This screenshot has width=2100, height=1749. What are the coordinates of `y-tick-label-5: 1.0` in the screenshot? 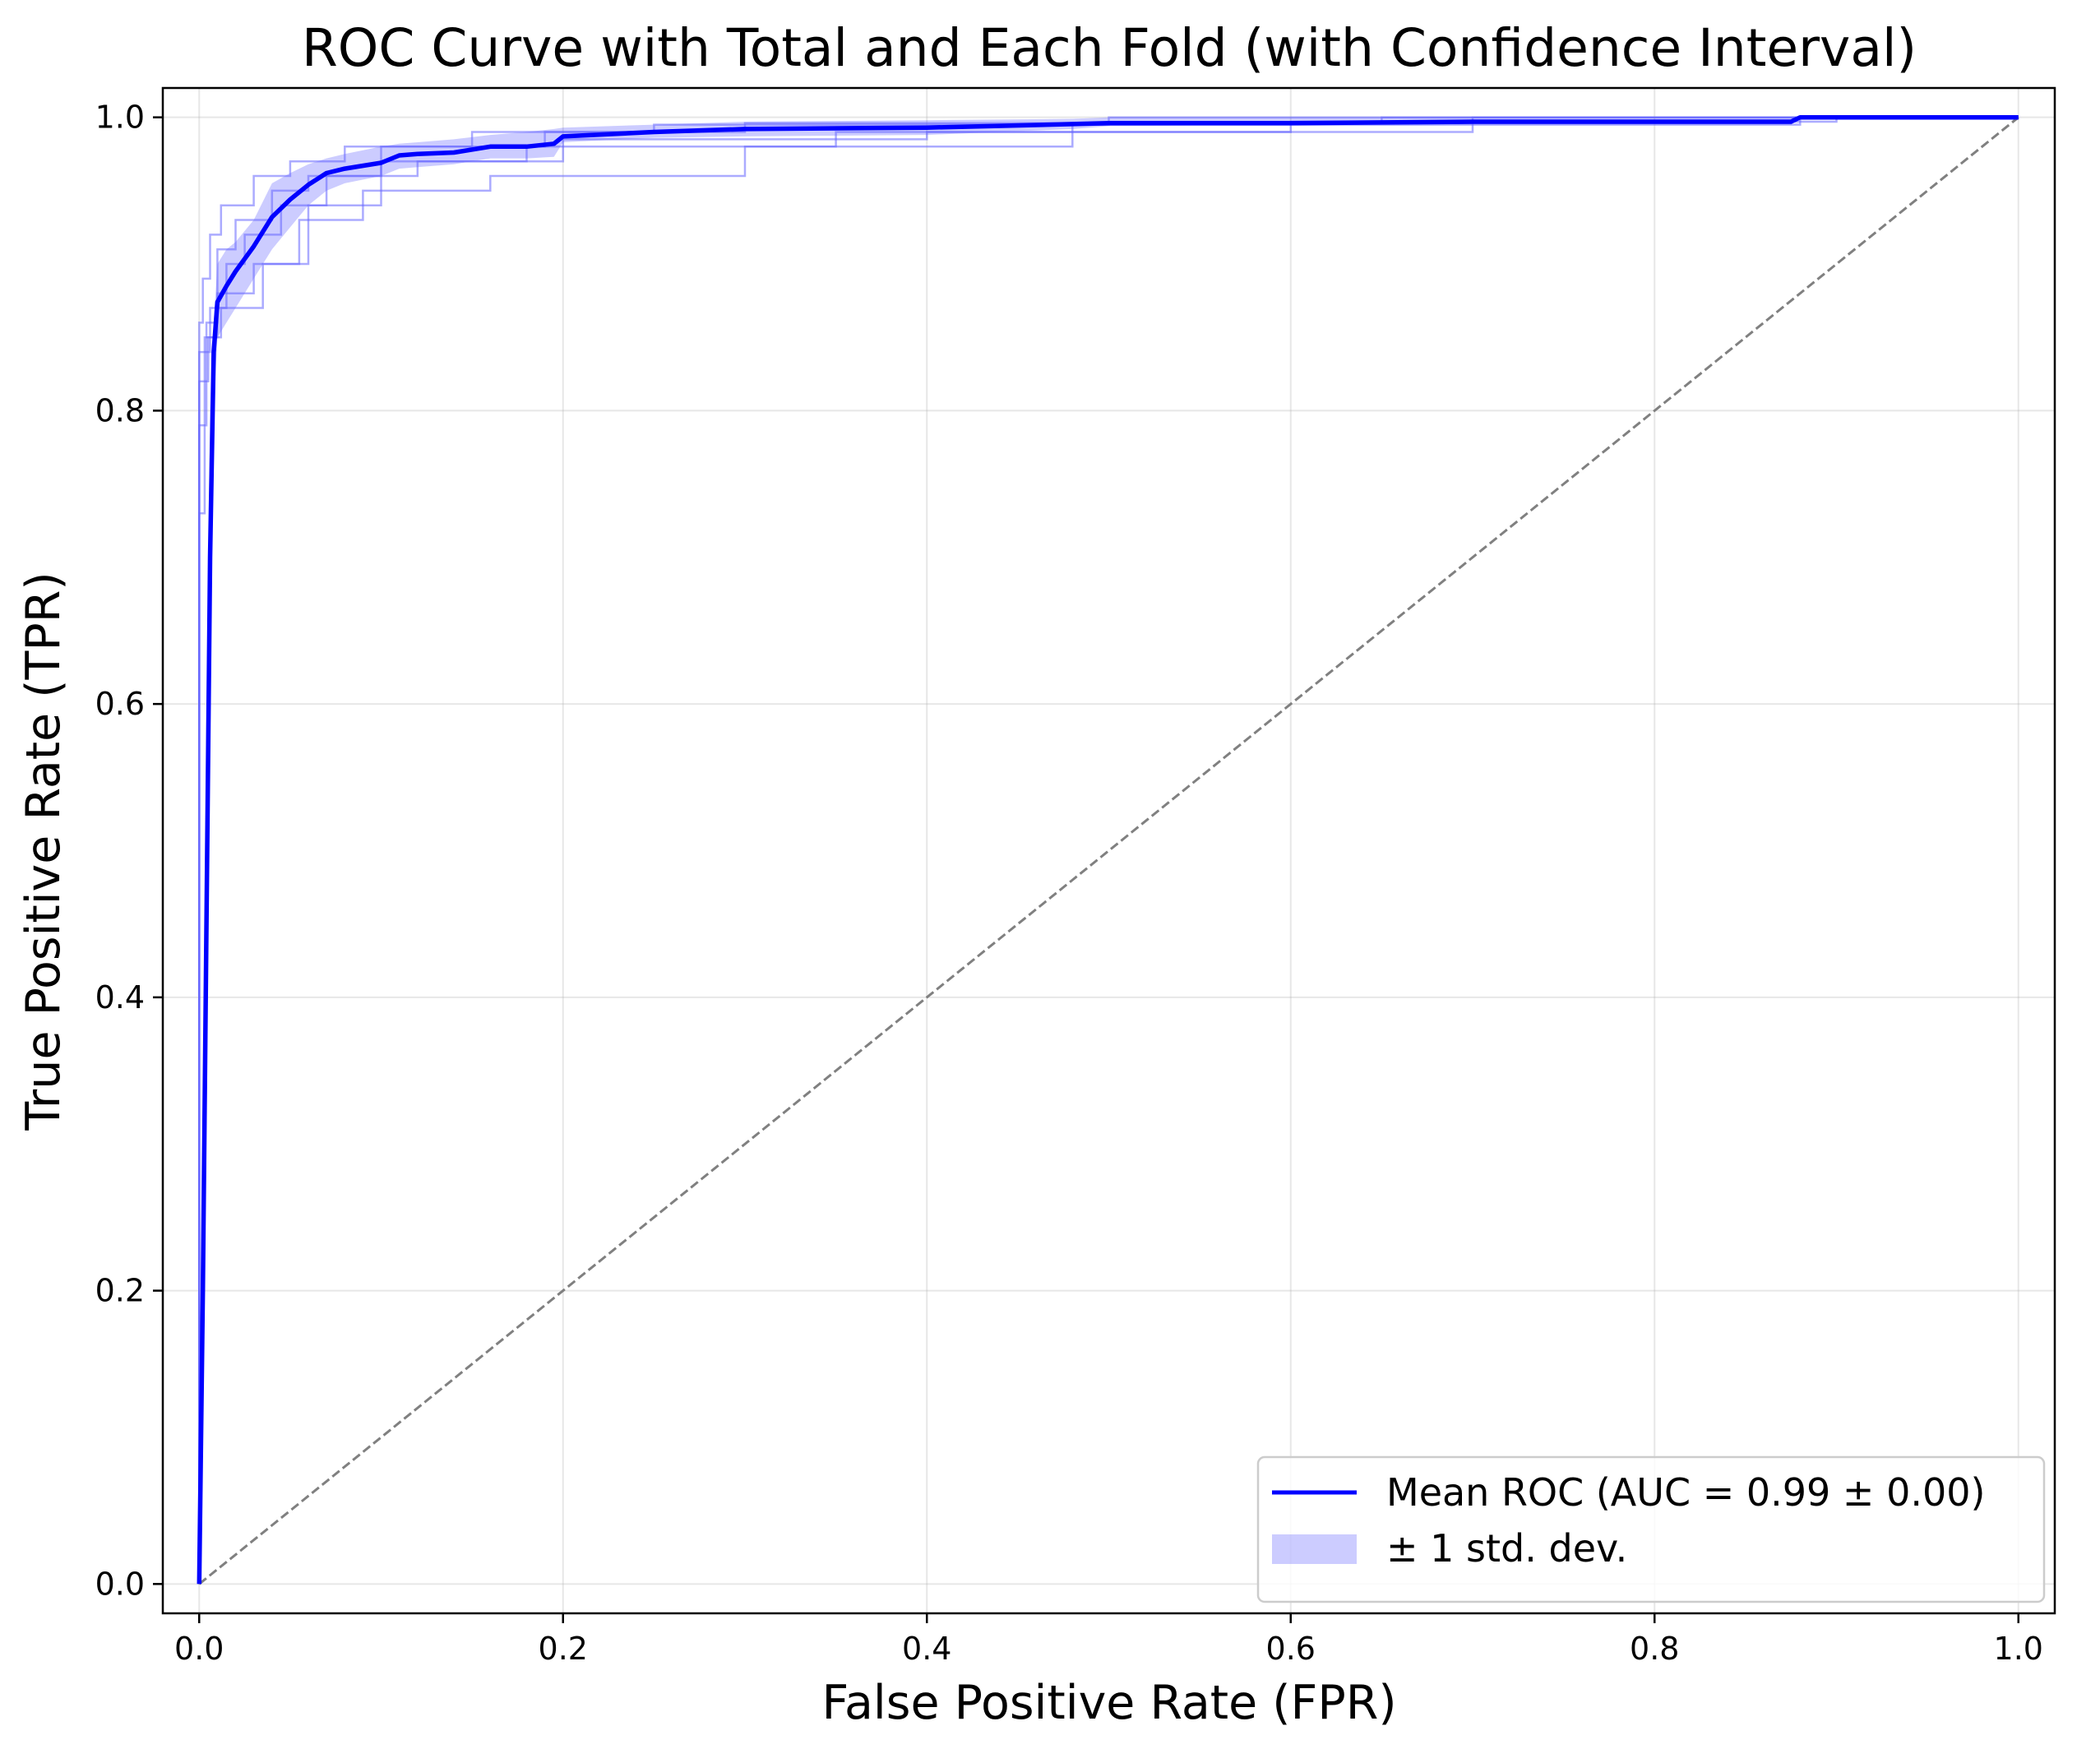 It's located at (120, 117).